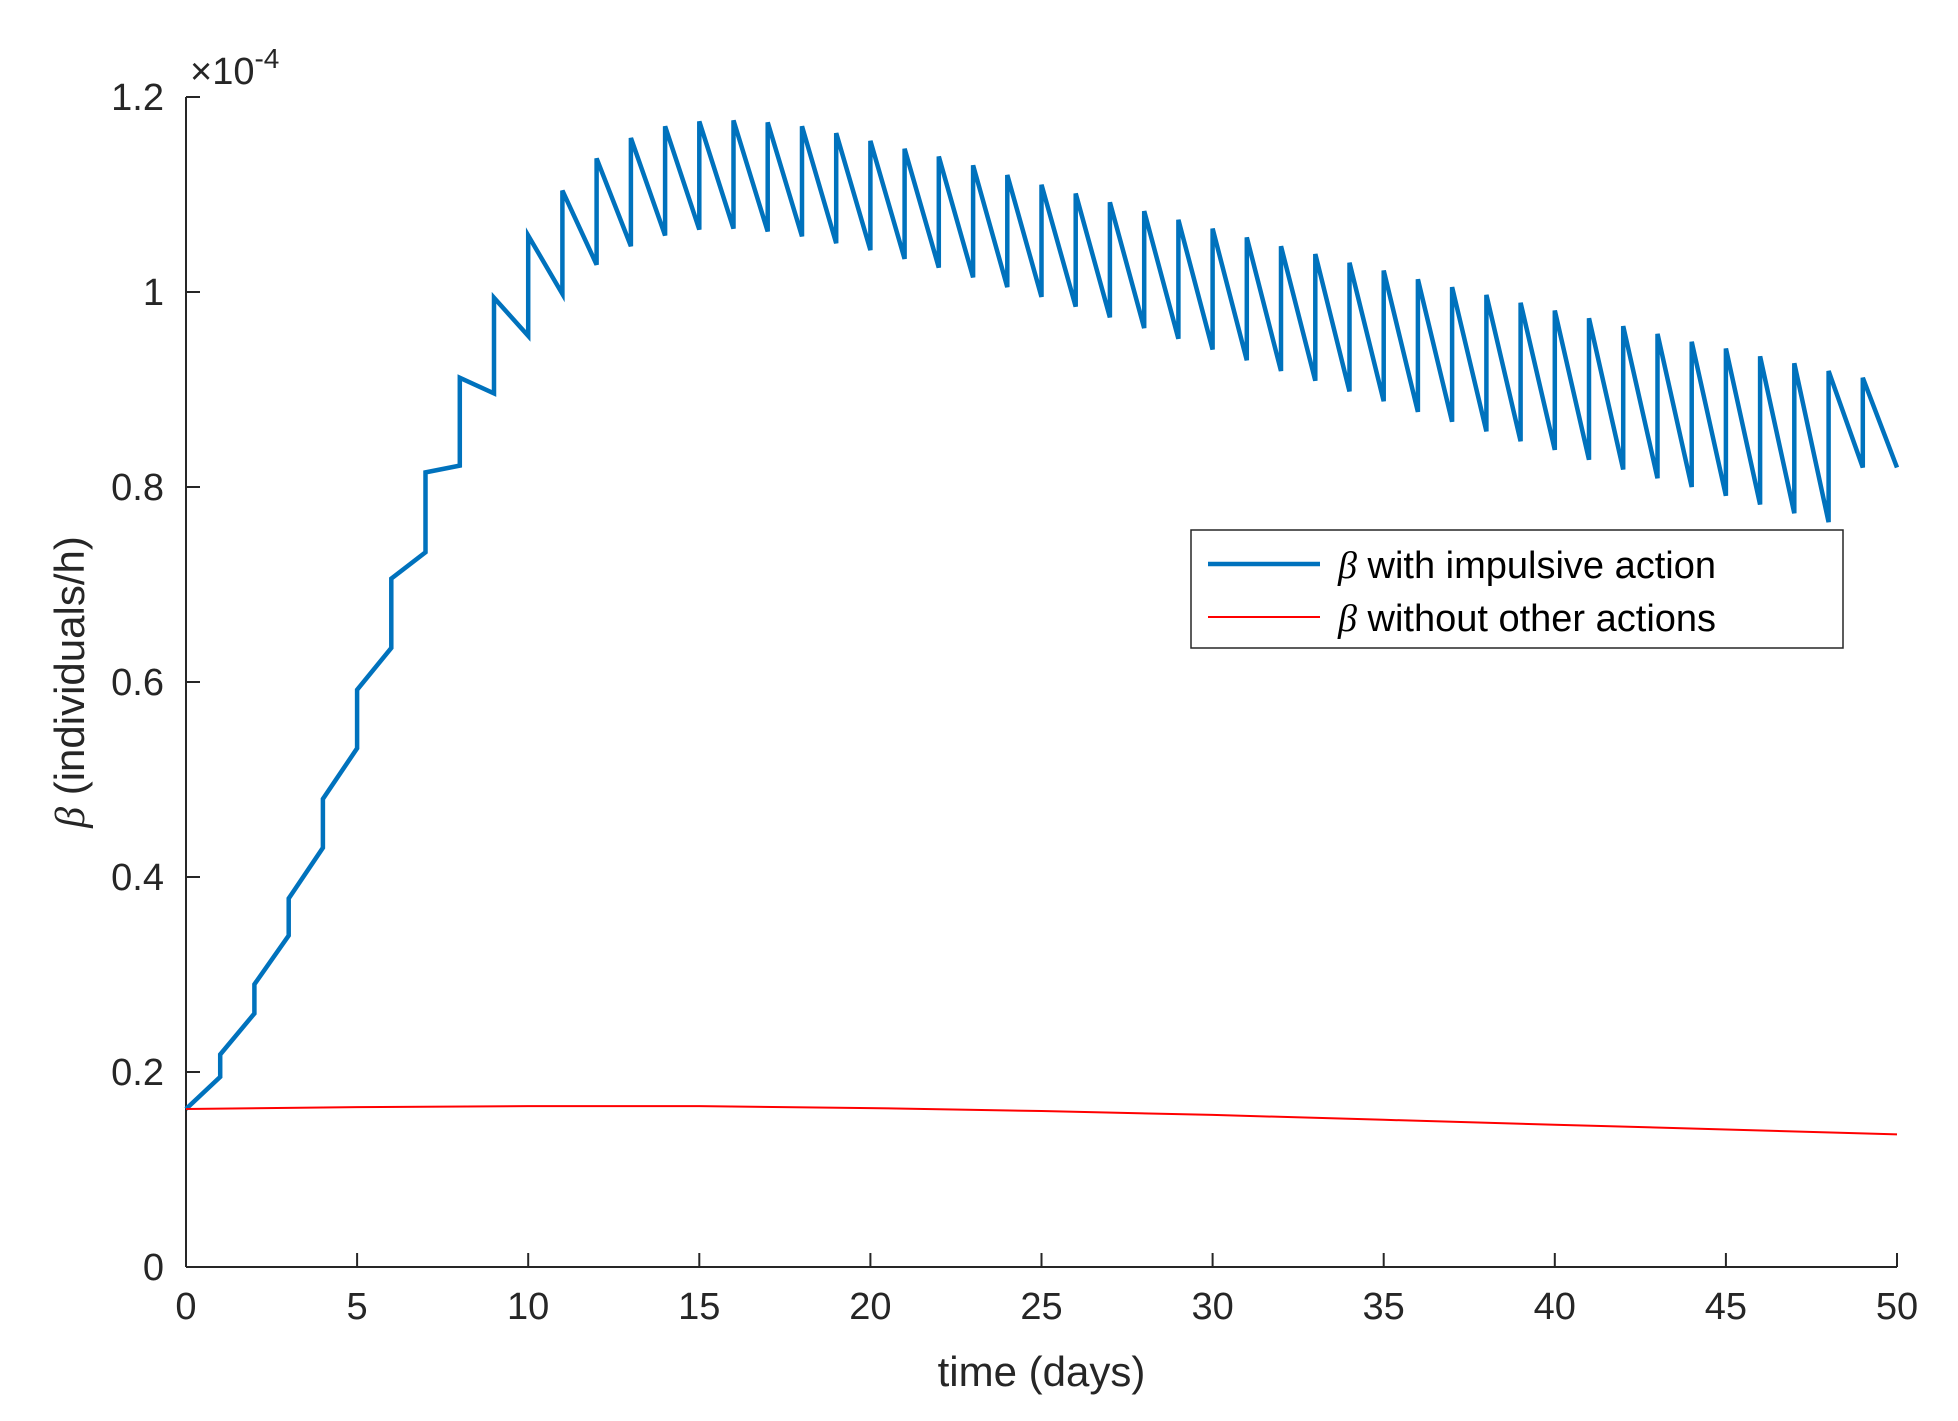 The image size is (1958, 1421). What do you see at coordinates (1897, 1307) in the screenshot?
I see `x-tick-label: 50` at bounding box center [1897, 1307].